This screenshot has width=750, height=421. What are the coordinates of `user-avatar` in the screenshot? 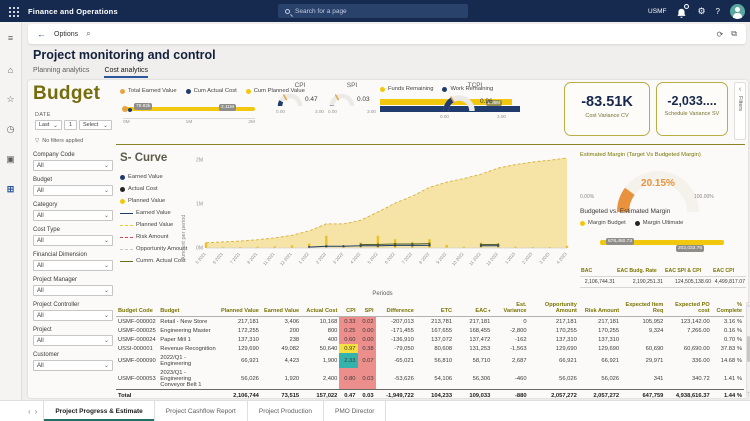 It's located at (737, 11).